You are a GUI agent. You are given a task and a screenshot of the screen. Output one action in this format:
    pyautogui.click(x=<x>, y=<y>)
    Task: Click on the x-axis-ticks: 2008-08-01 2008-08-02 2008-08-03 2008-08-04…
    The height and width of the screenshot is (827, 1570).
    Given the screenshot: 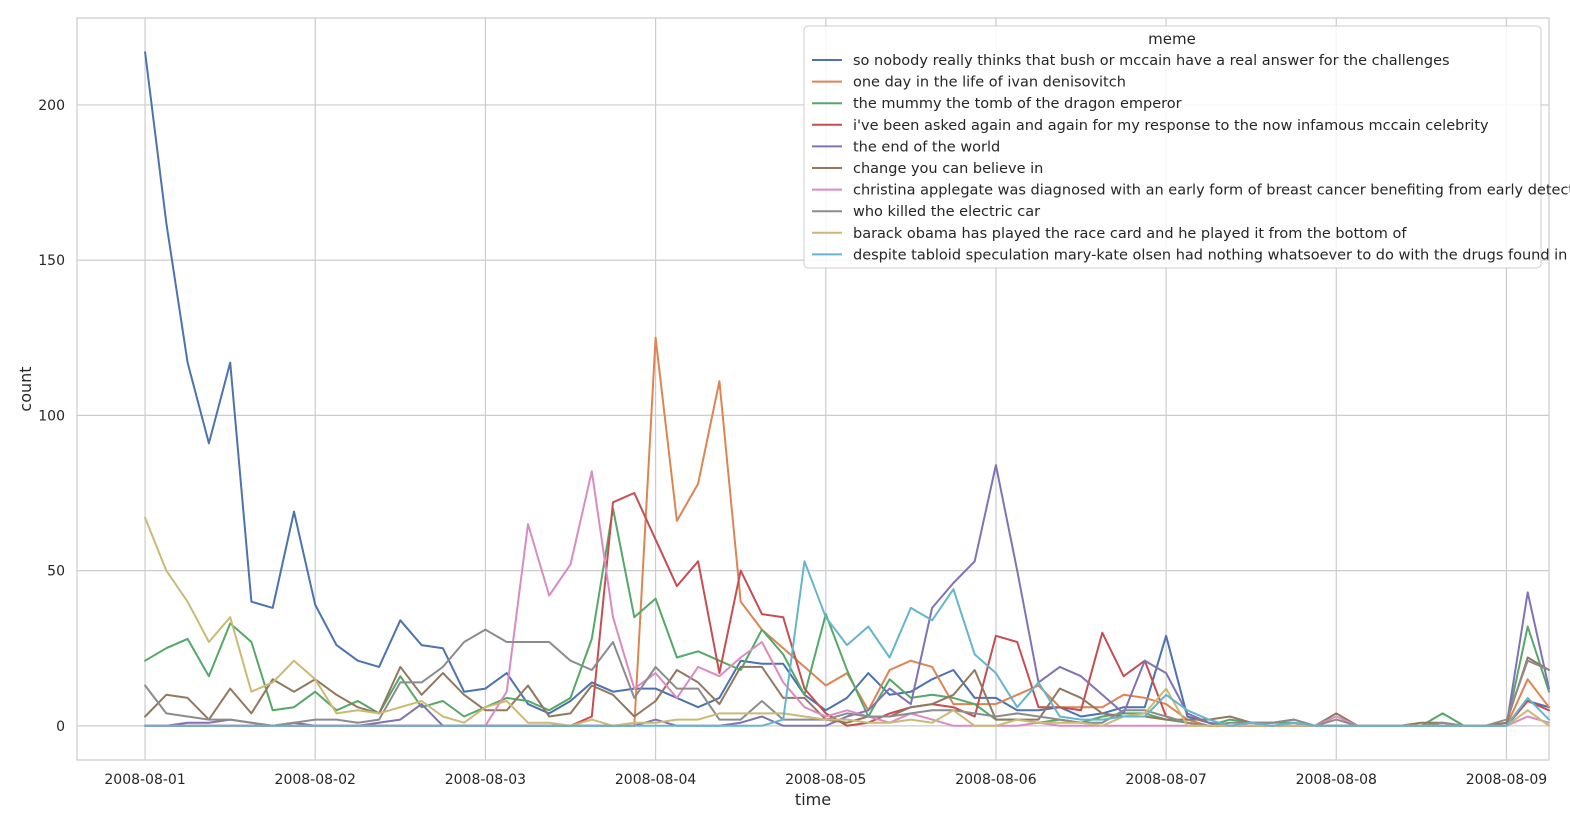 What is the action you would take?
    pyautogui.click(x=825, y=780)
    